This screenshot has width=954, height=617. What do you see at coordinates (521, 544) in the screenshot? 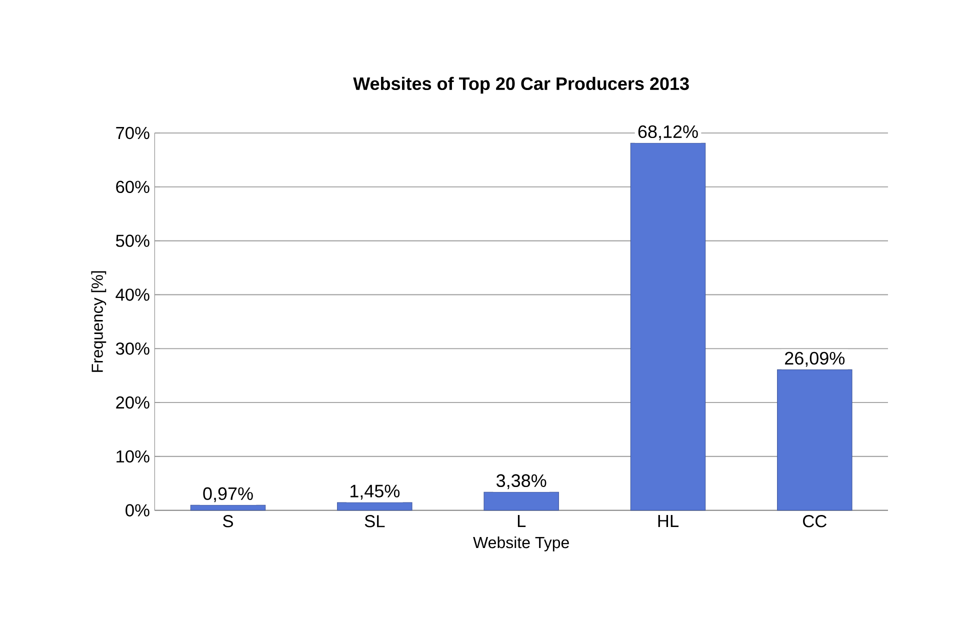
I see `x-axis-title: Website Type` at bounding box center [521, 544].